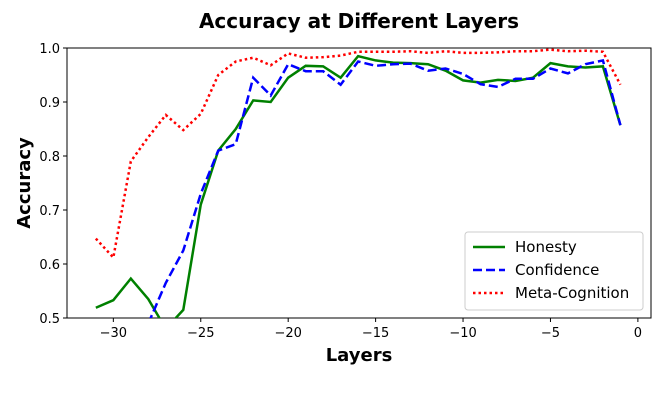 Image resolution: width=663 pixels, height=405 pixels. I want to click on y-tick-label: 0.5, so click(49, 319).